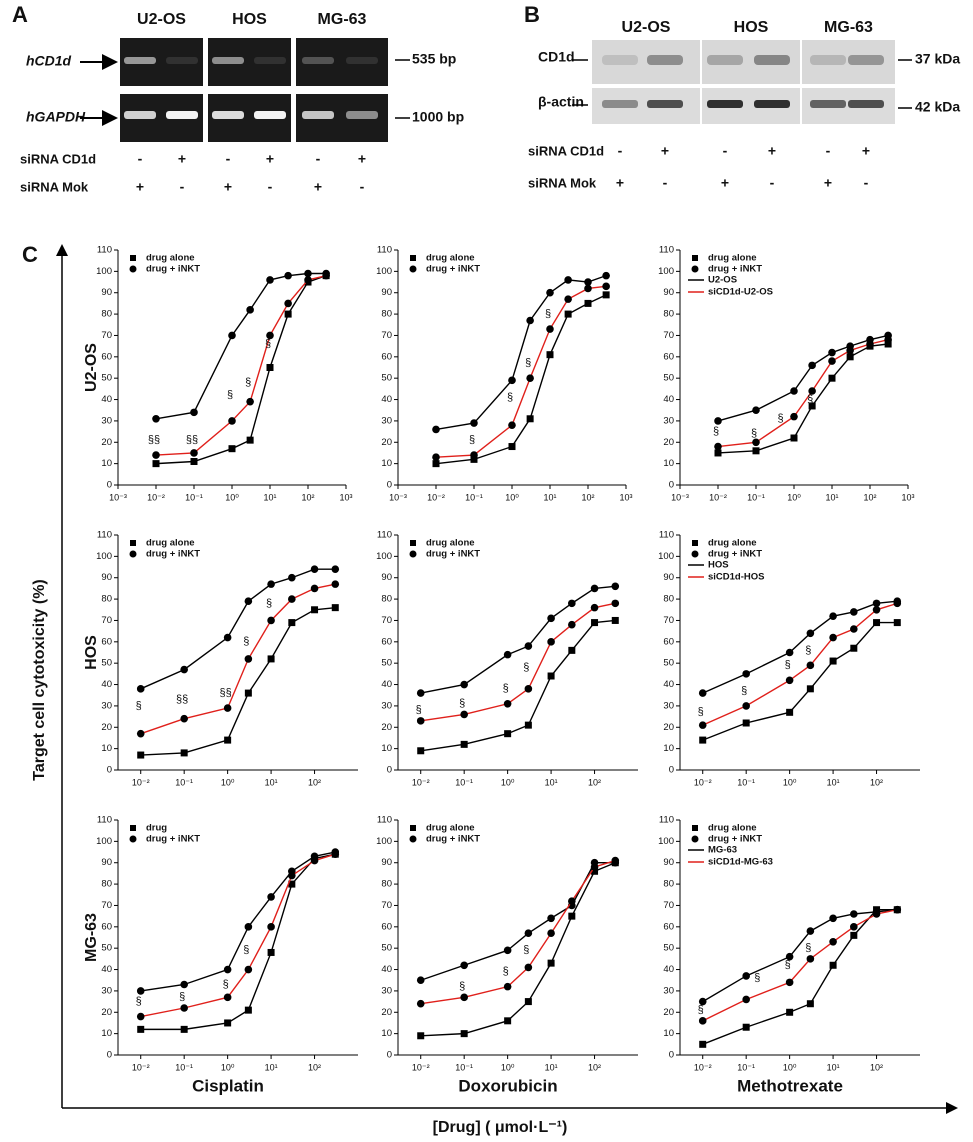 Image resolution: width=973 pixels, height=1142 pixels. What do you see at coordinates (722, 280) in the screenshot?
I see `legend-label: U2-OS` at bounding box center [722, 280].